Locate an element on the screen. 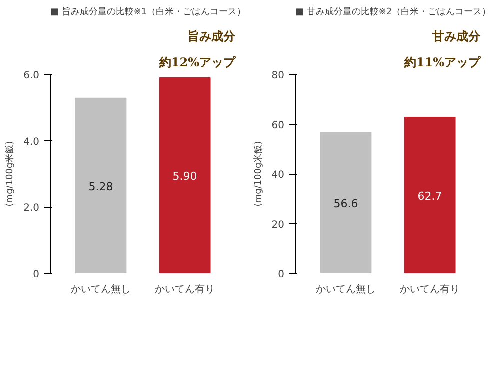  text: 旨み成分 is located at coordinates (212, 37).